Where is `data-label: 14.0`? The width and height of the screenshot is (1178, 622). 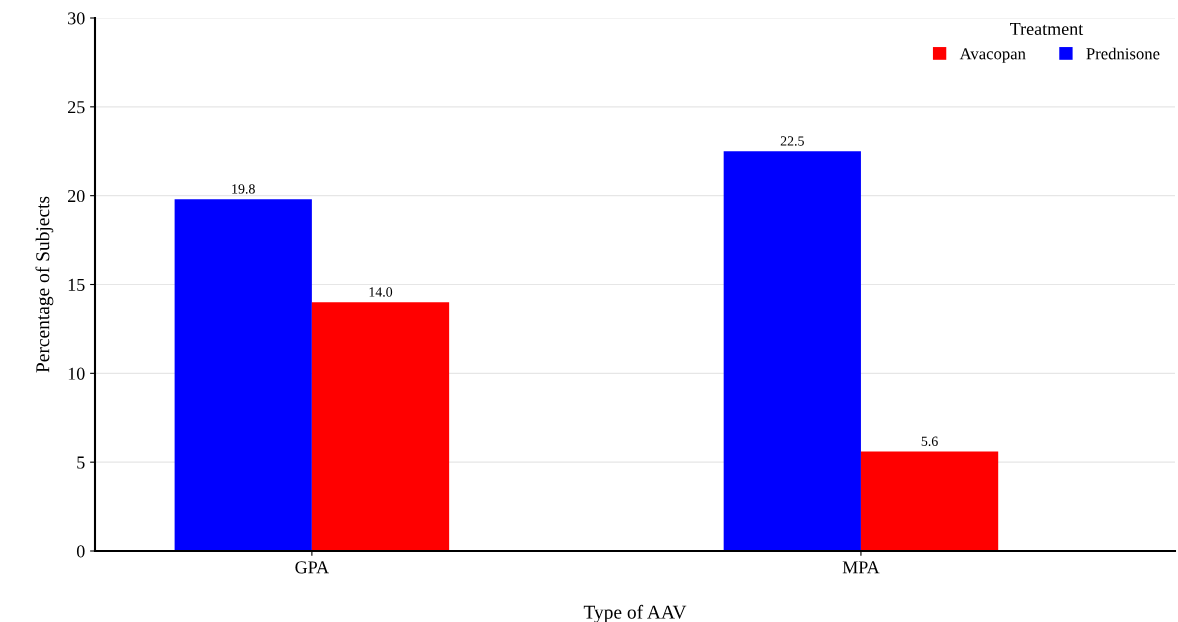 data-label: 14.0 is located at coordinates (381, 292).